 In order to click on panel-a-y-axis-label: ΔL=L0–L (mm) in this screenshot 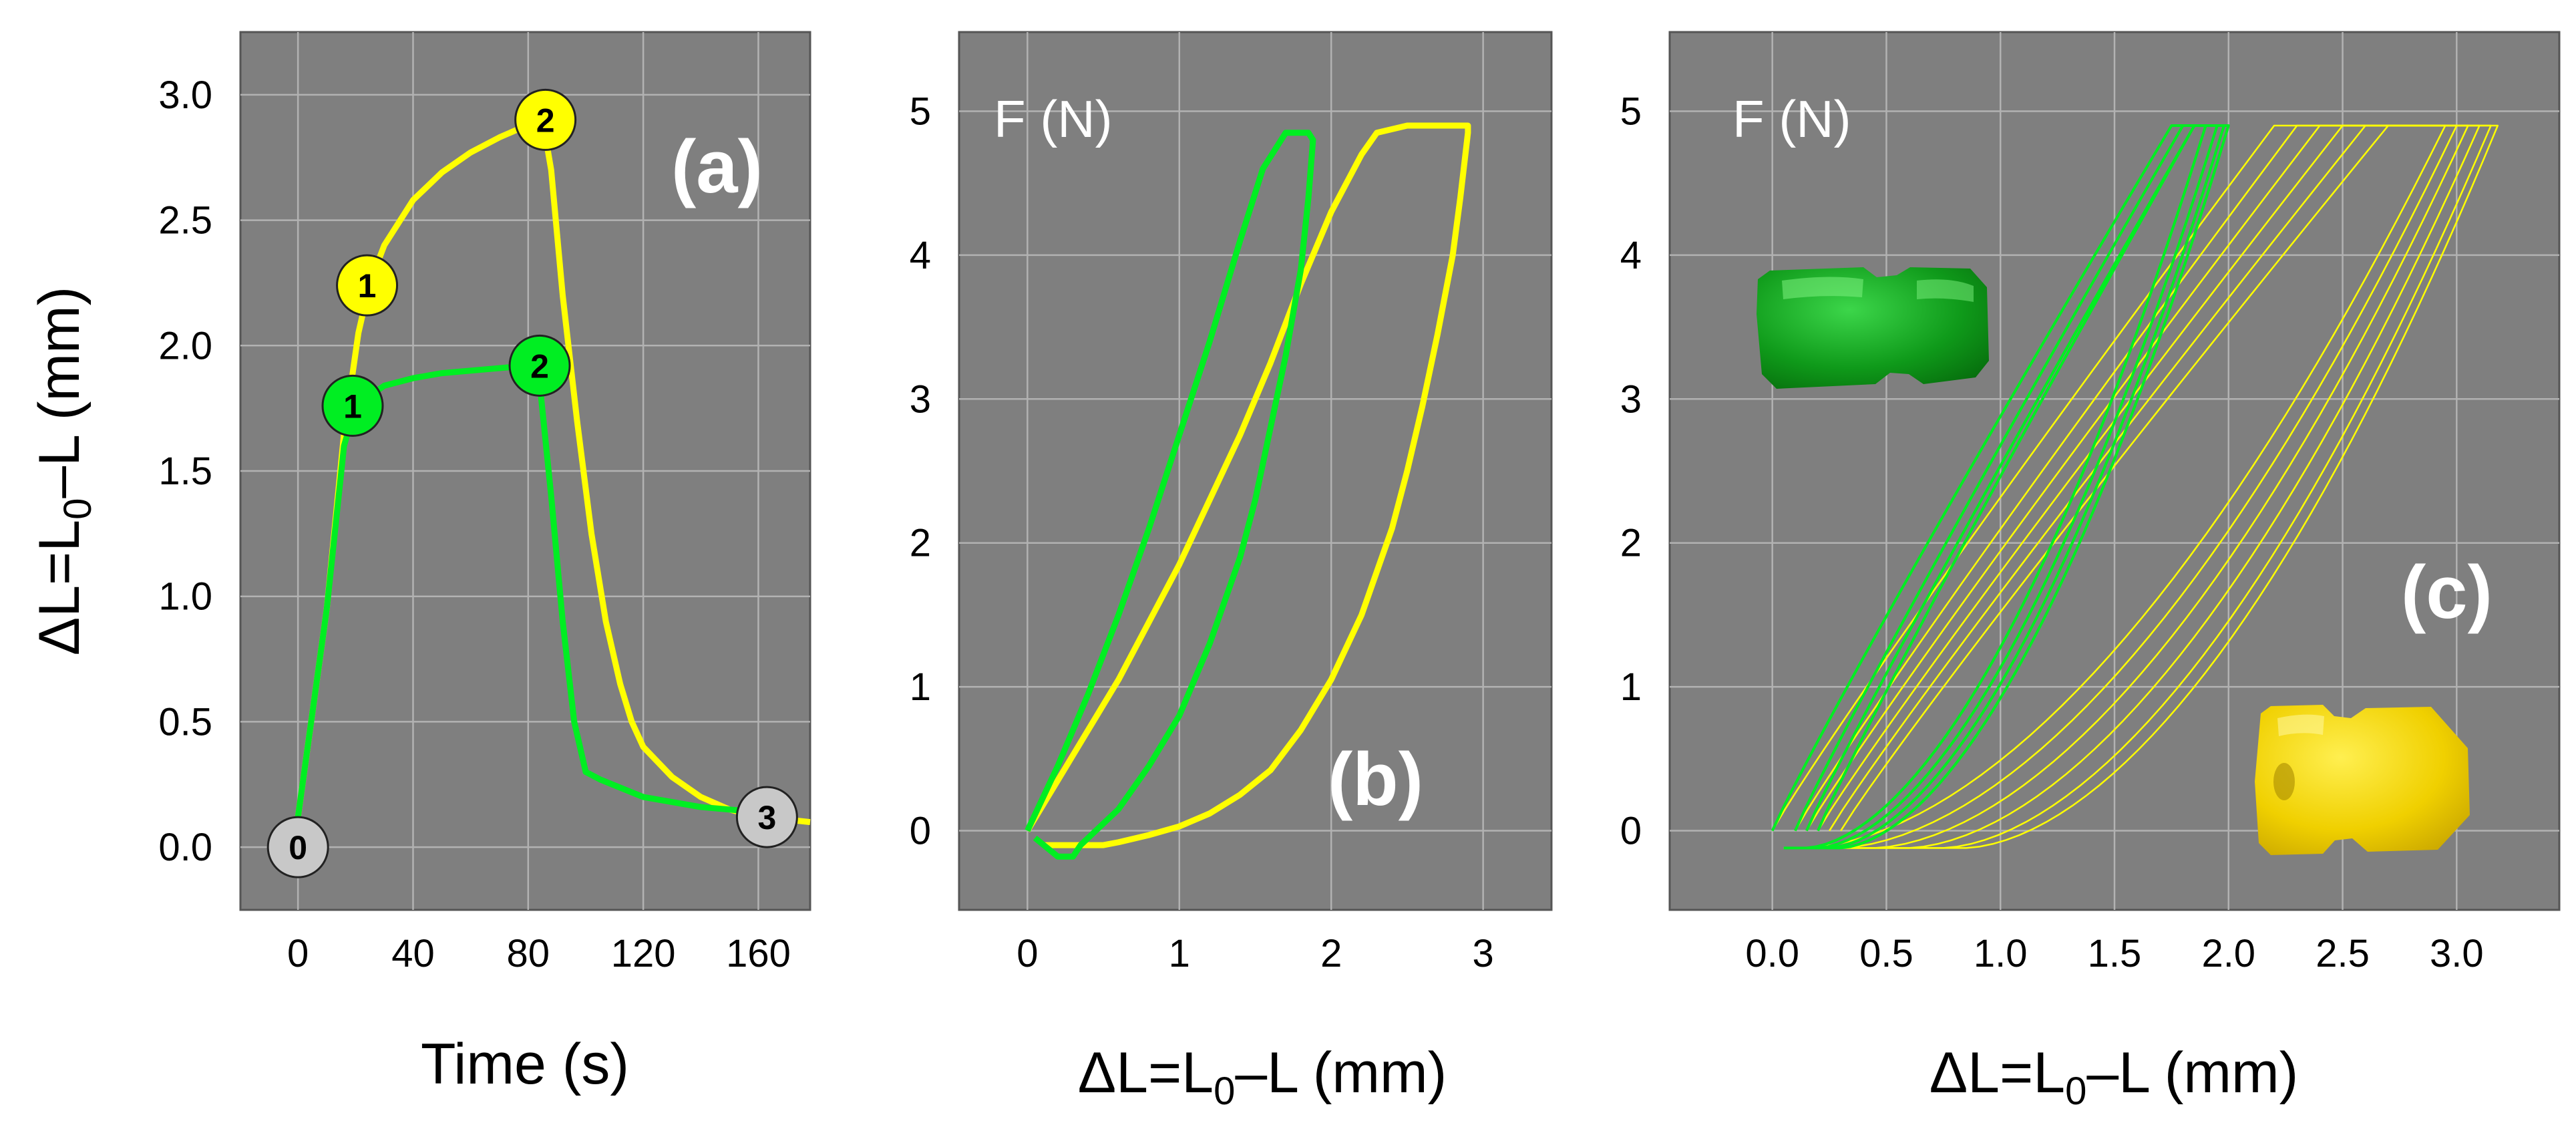, I will do `click(63, 471)`.